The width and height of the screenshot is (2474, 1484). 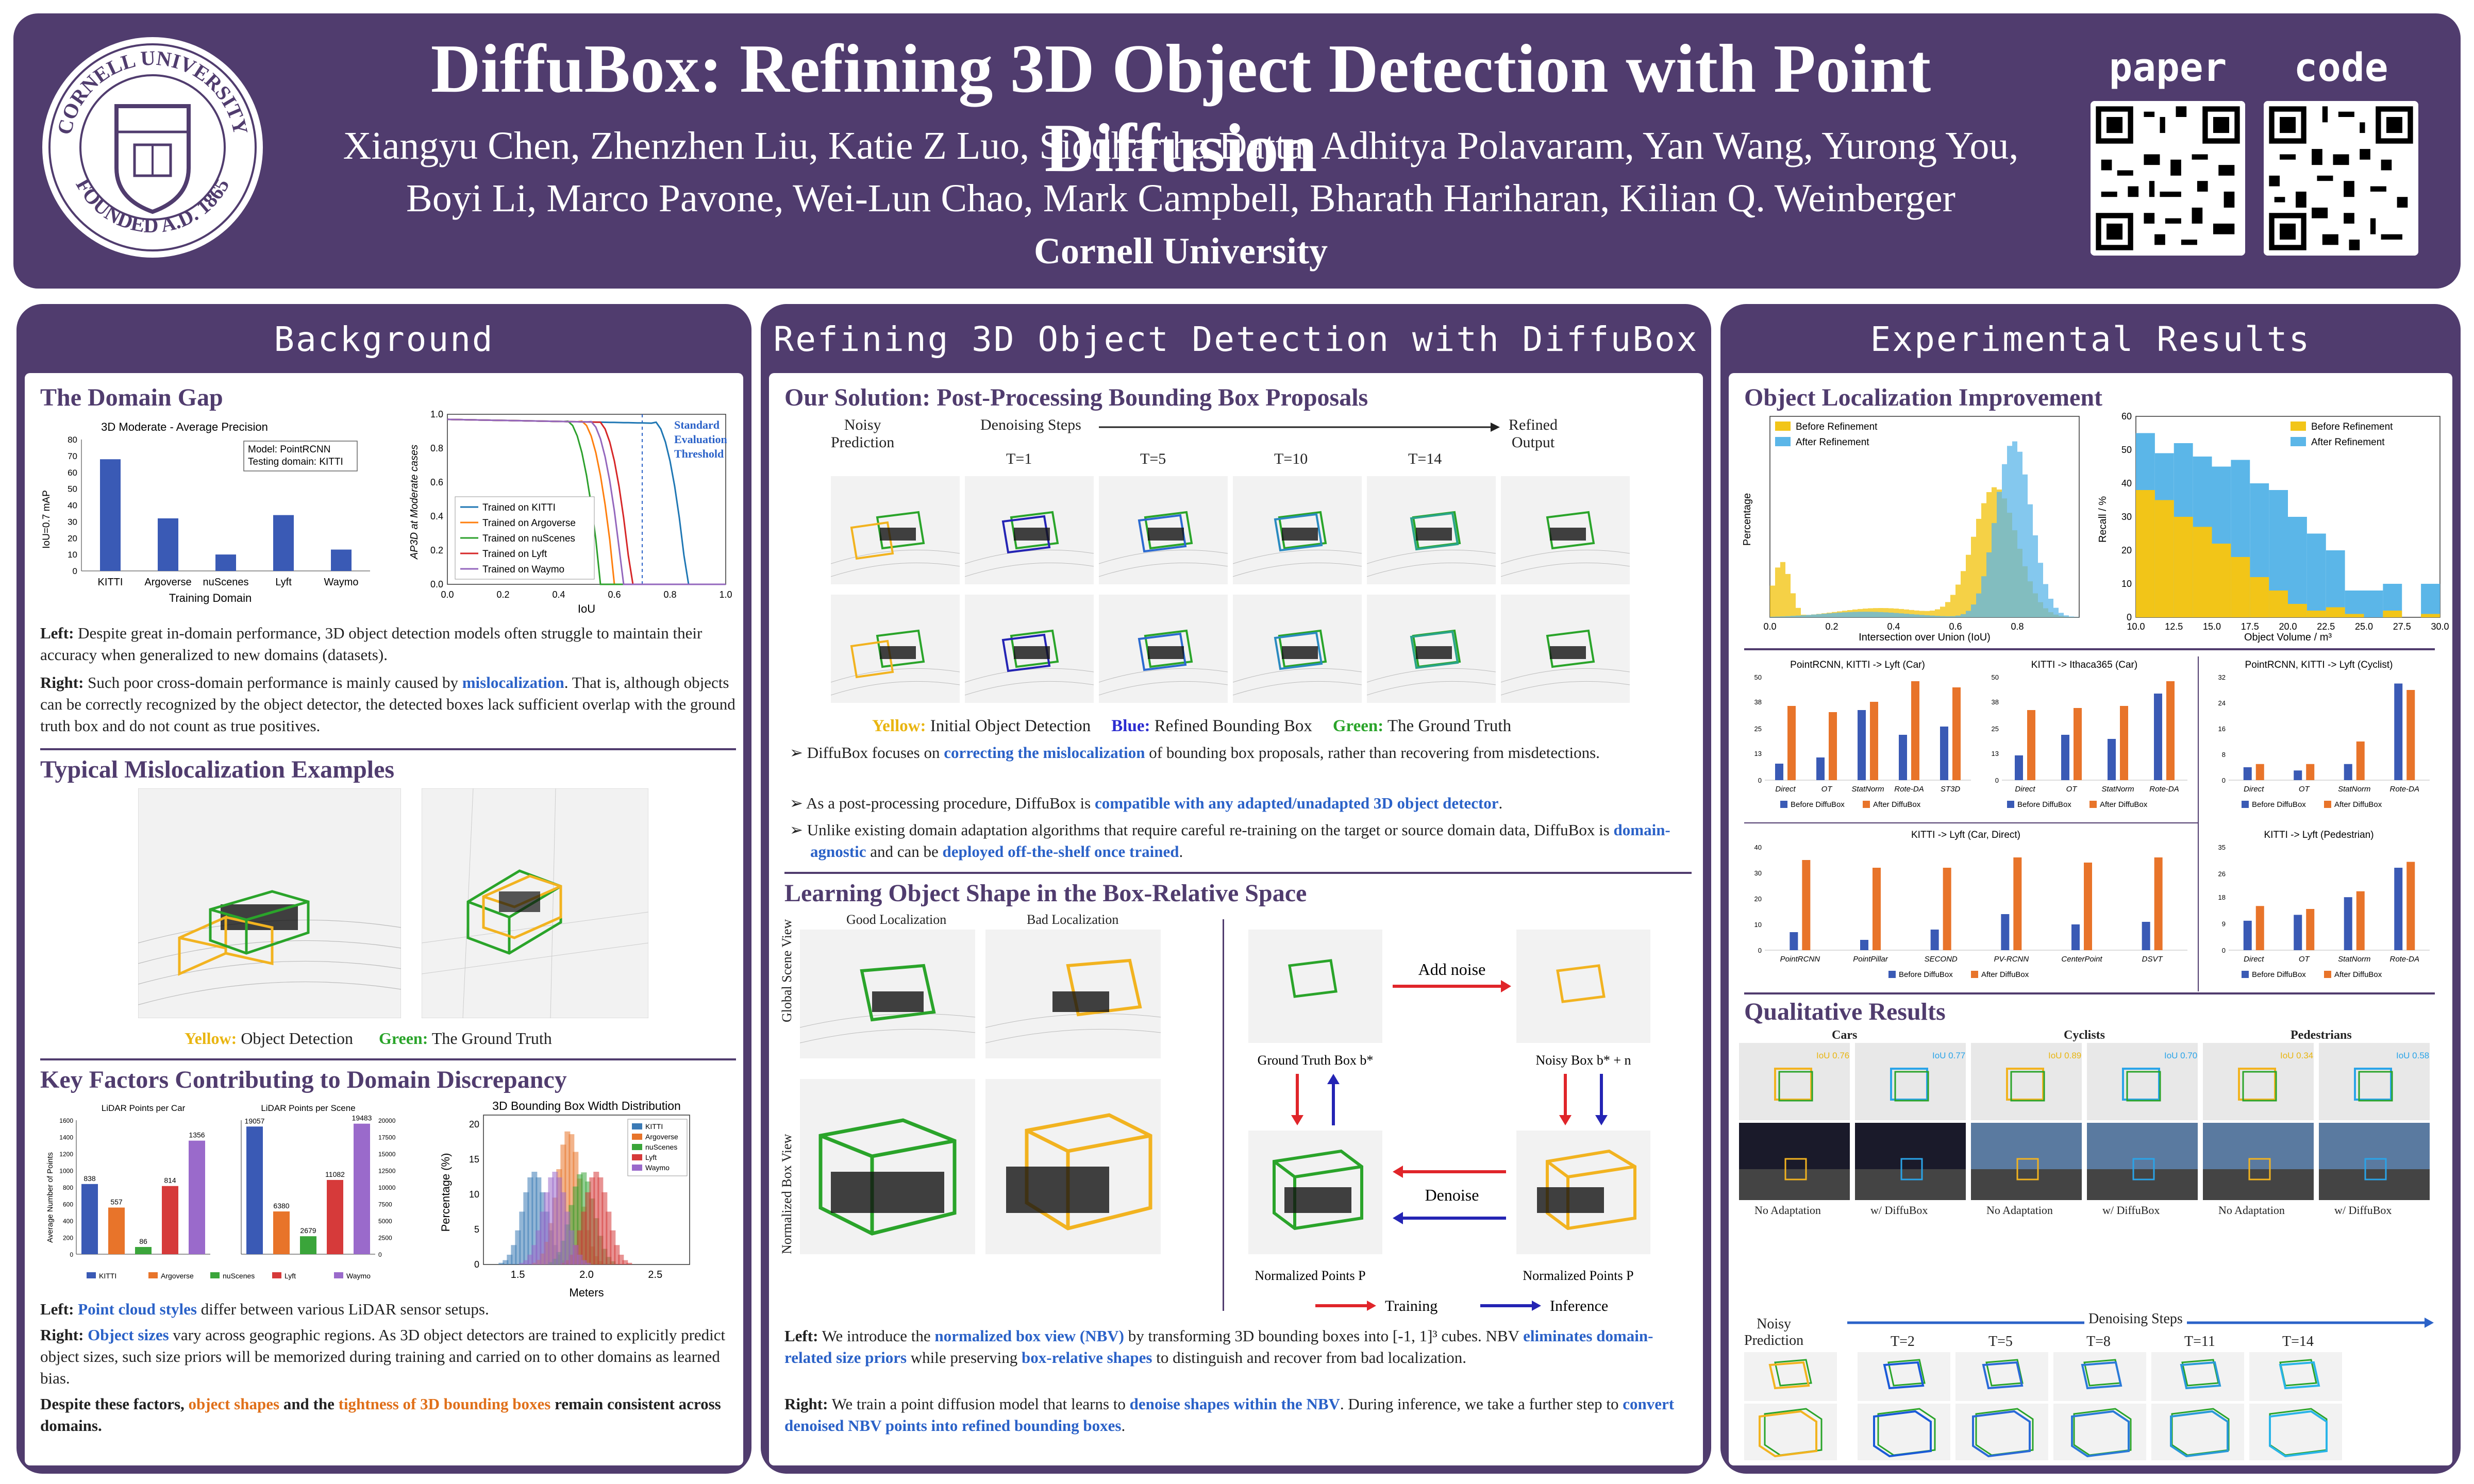 What do you see at coordinates (1500, 803) in the screenshot?
I see `b2-b: .` at bounding box center [1500, 803].